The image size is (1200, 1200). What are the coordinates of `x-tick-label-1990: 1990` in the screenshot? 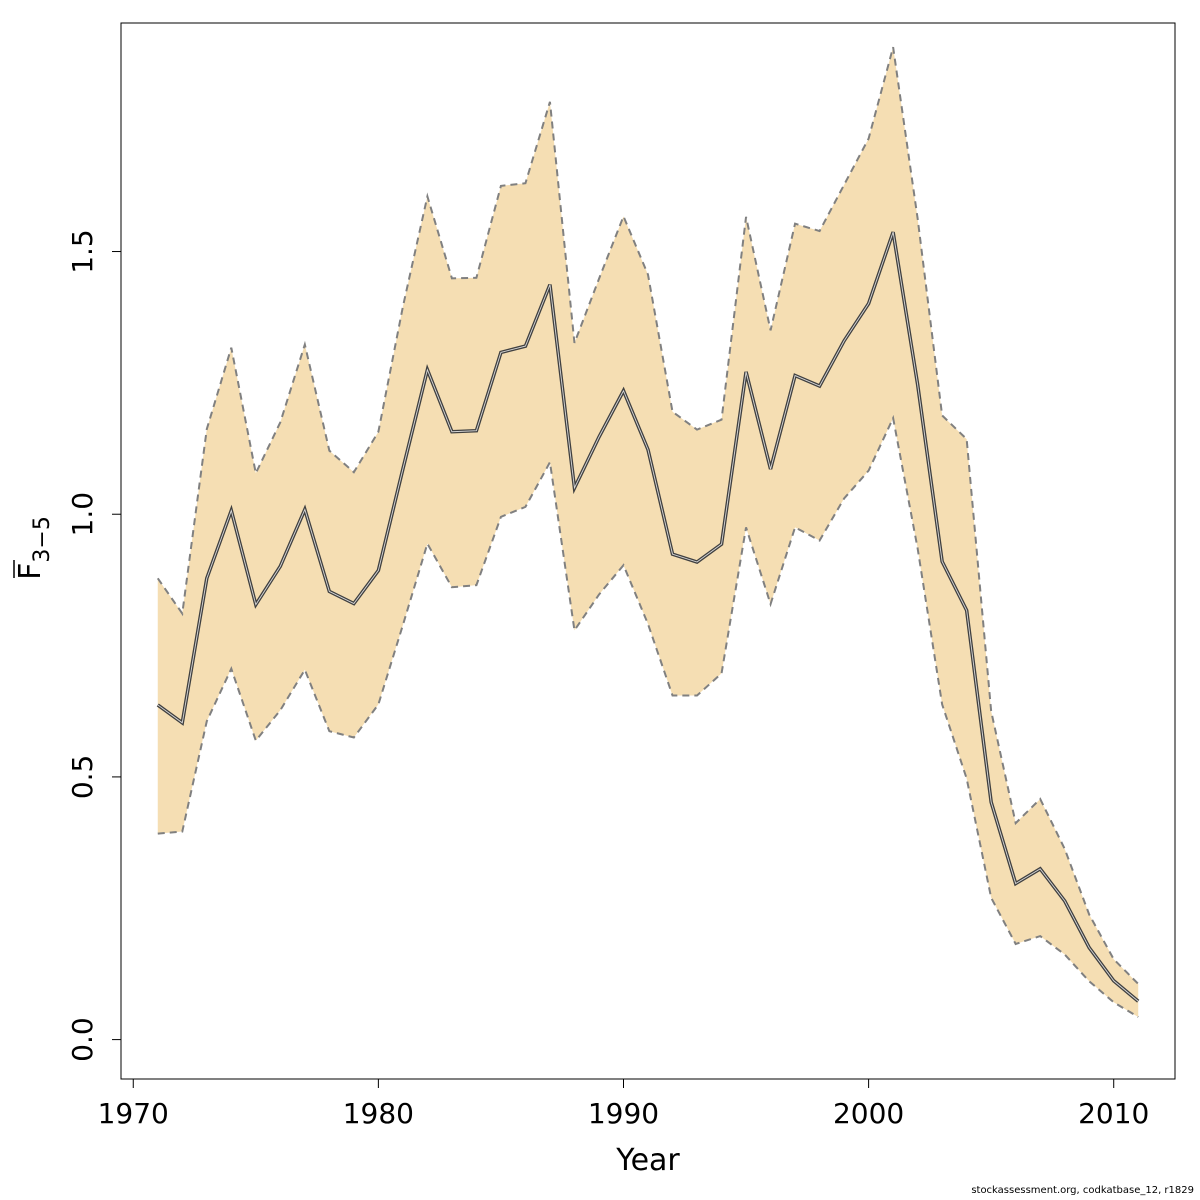 It's located at (623, 1113).